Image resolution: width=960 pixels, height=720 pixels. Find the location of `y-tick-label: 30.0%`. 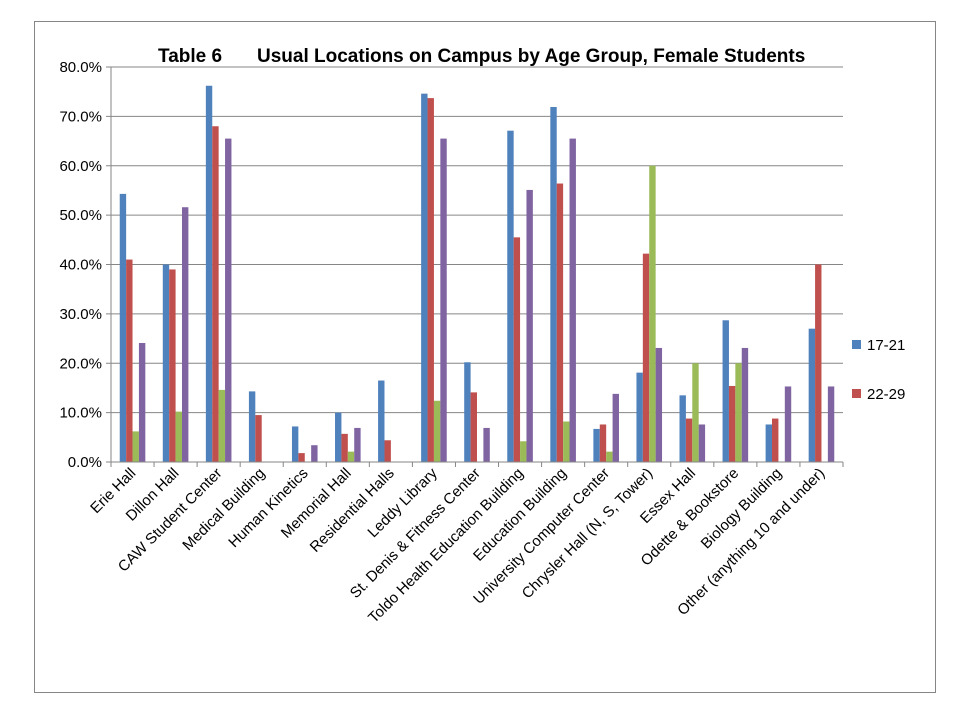

y-tick-label: 30.0% is located at coordinates (80, 314).